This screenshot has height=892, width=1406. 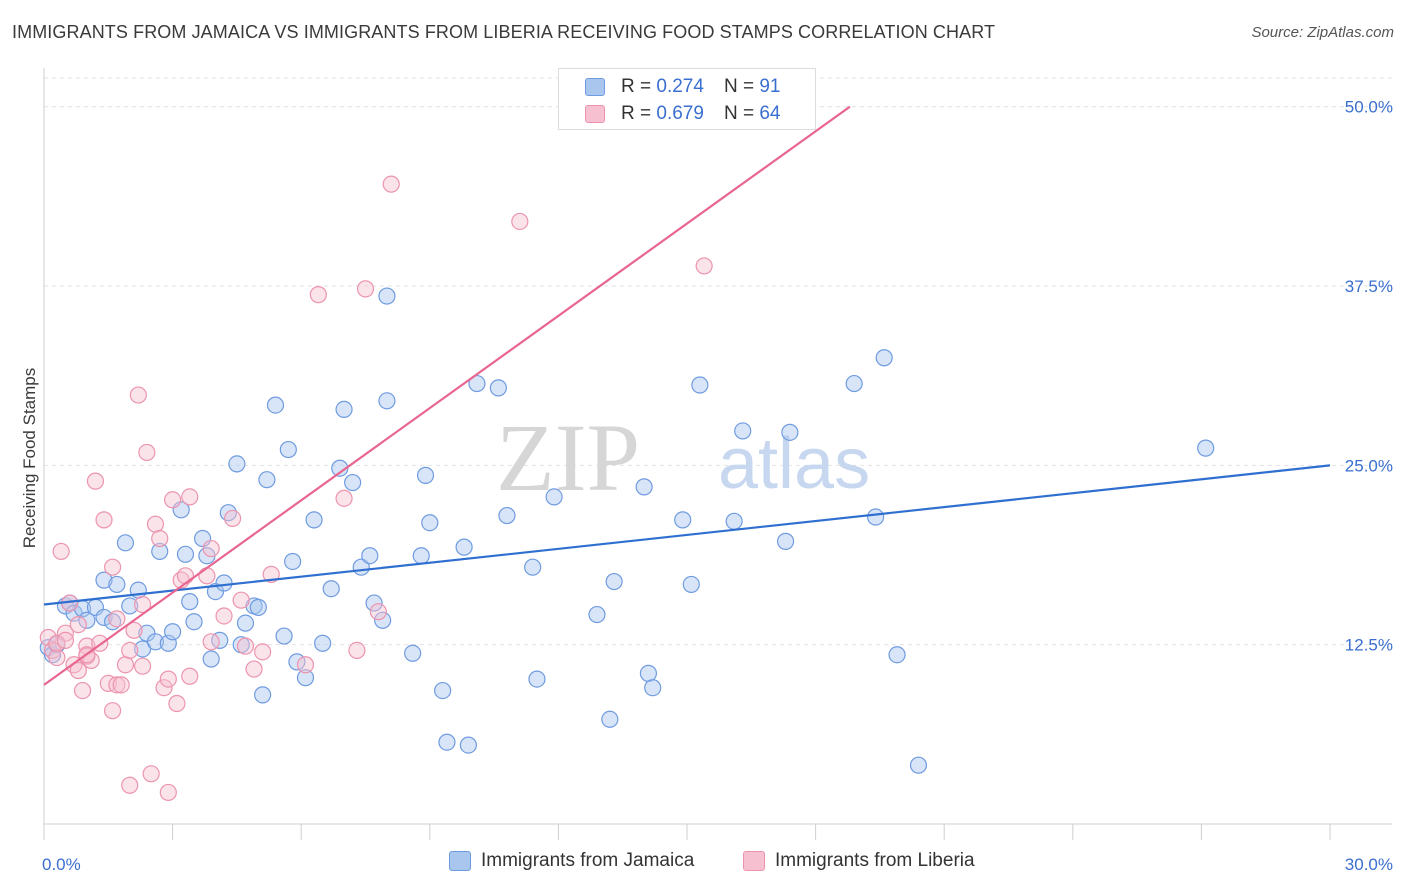 I want to click on legend-n-value-liberia: 64, so click(x=770, y=113).